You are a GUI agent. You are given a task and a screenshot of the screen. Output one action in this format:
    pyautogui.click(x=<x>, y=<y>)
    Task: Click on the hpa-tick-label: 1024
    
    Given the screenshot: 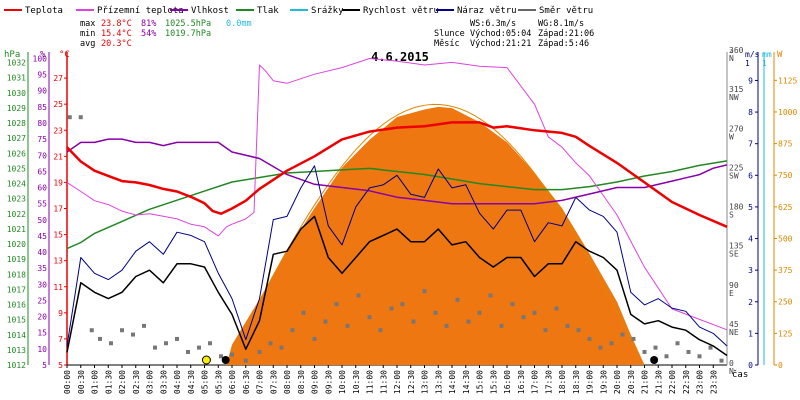 What is the action you would take?
    pyautogui.click(x=16, y=184)
    